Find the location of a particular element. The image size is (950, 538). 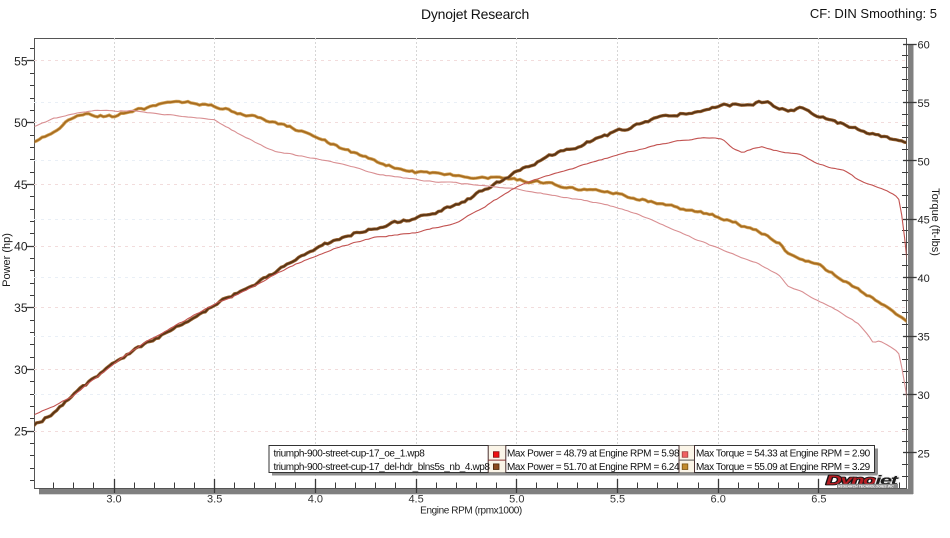

svg-text: Dynojet Research is located at coordinates (475, 14).